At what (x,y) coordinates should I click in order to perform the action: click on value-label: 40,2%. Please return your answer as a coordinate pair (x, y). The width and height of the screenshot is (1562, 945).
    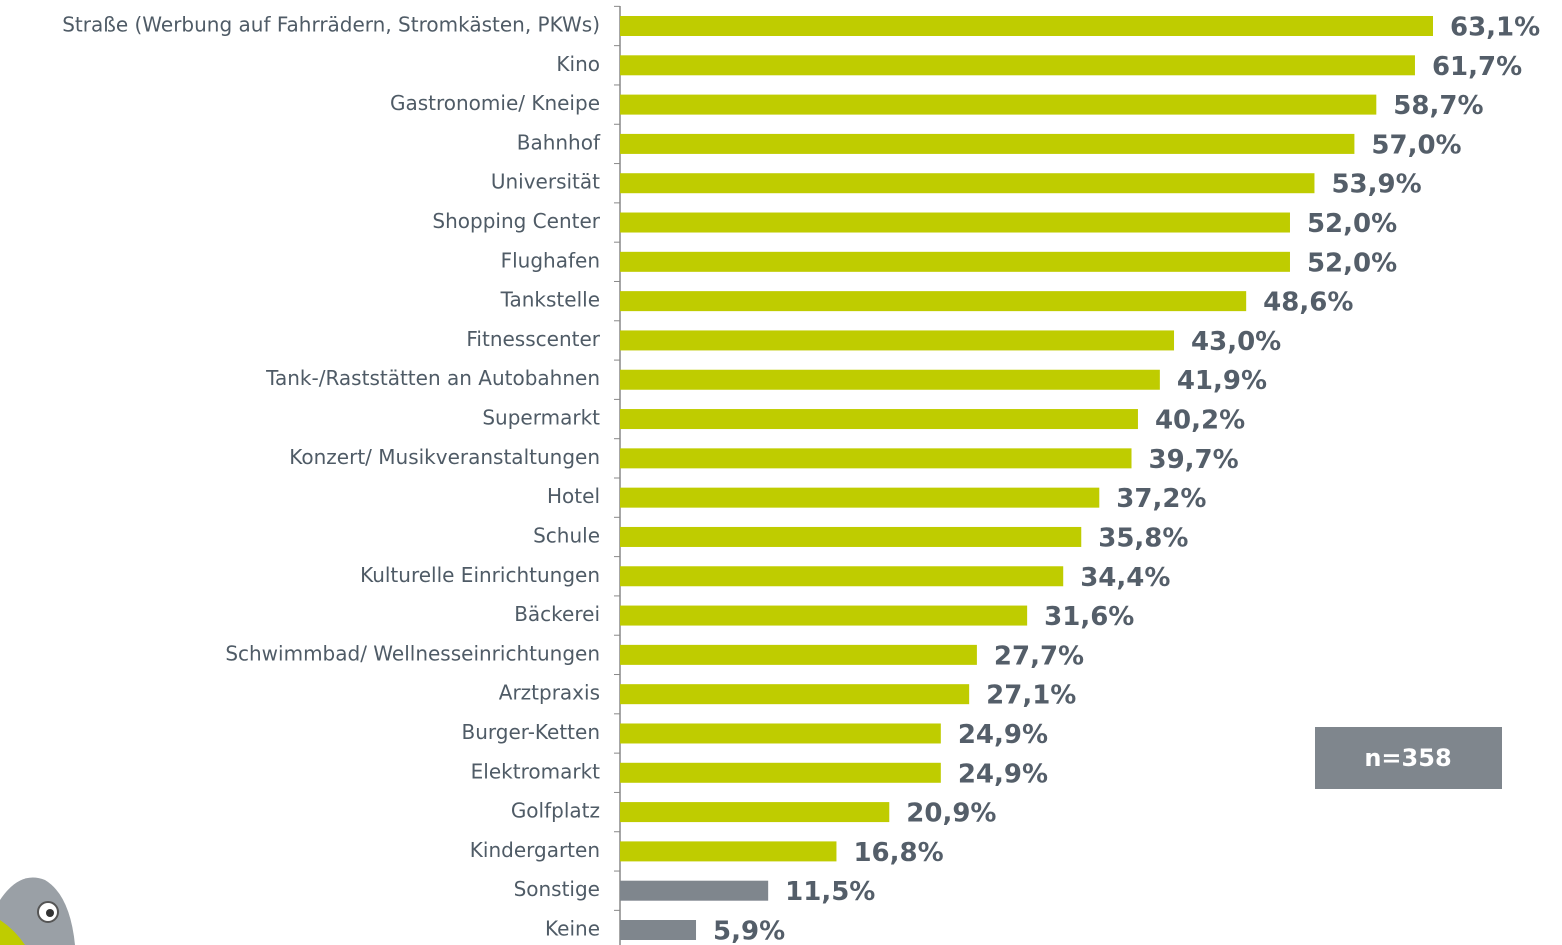
    Looking at the image, I should click on (1200, 421).